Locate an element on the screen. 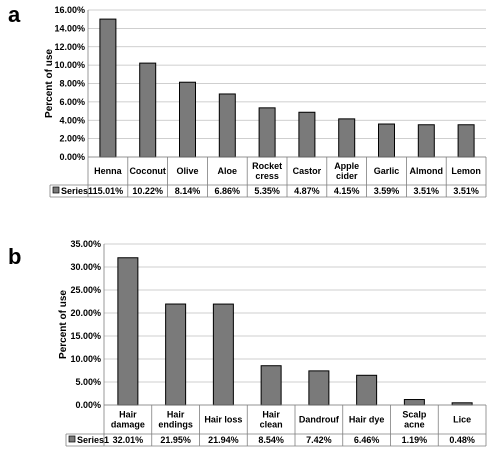  data-label: 6.46% is located at coordinates (367, 440).